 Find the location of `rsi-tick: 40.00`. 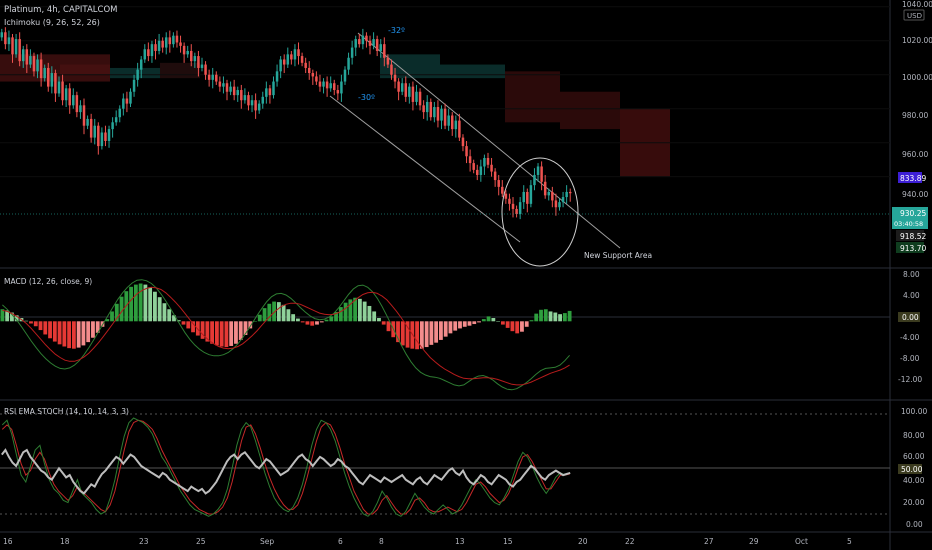

rsi-tick: 40.00 is located at coordinates (914, 480).